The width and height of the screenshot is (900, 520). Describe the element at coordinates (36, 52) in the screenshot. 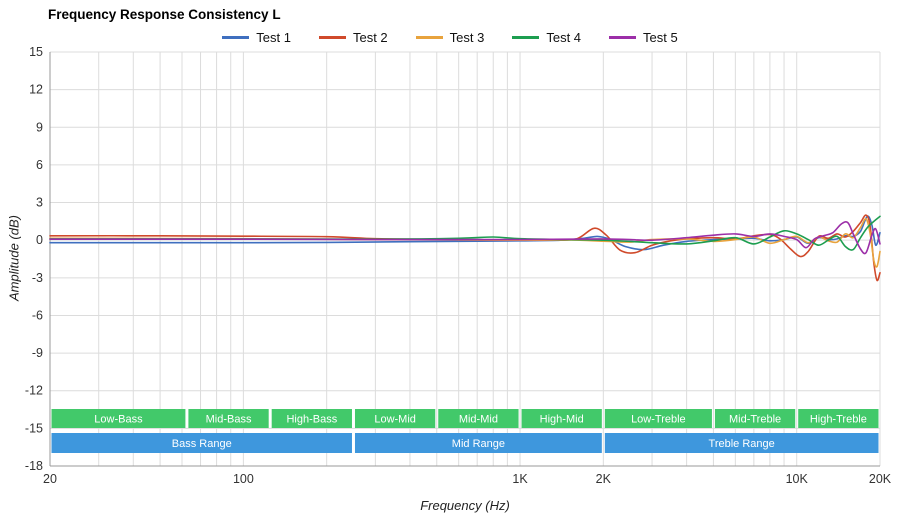

I see `y-tick-label: 15` at that location.